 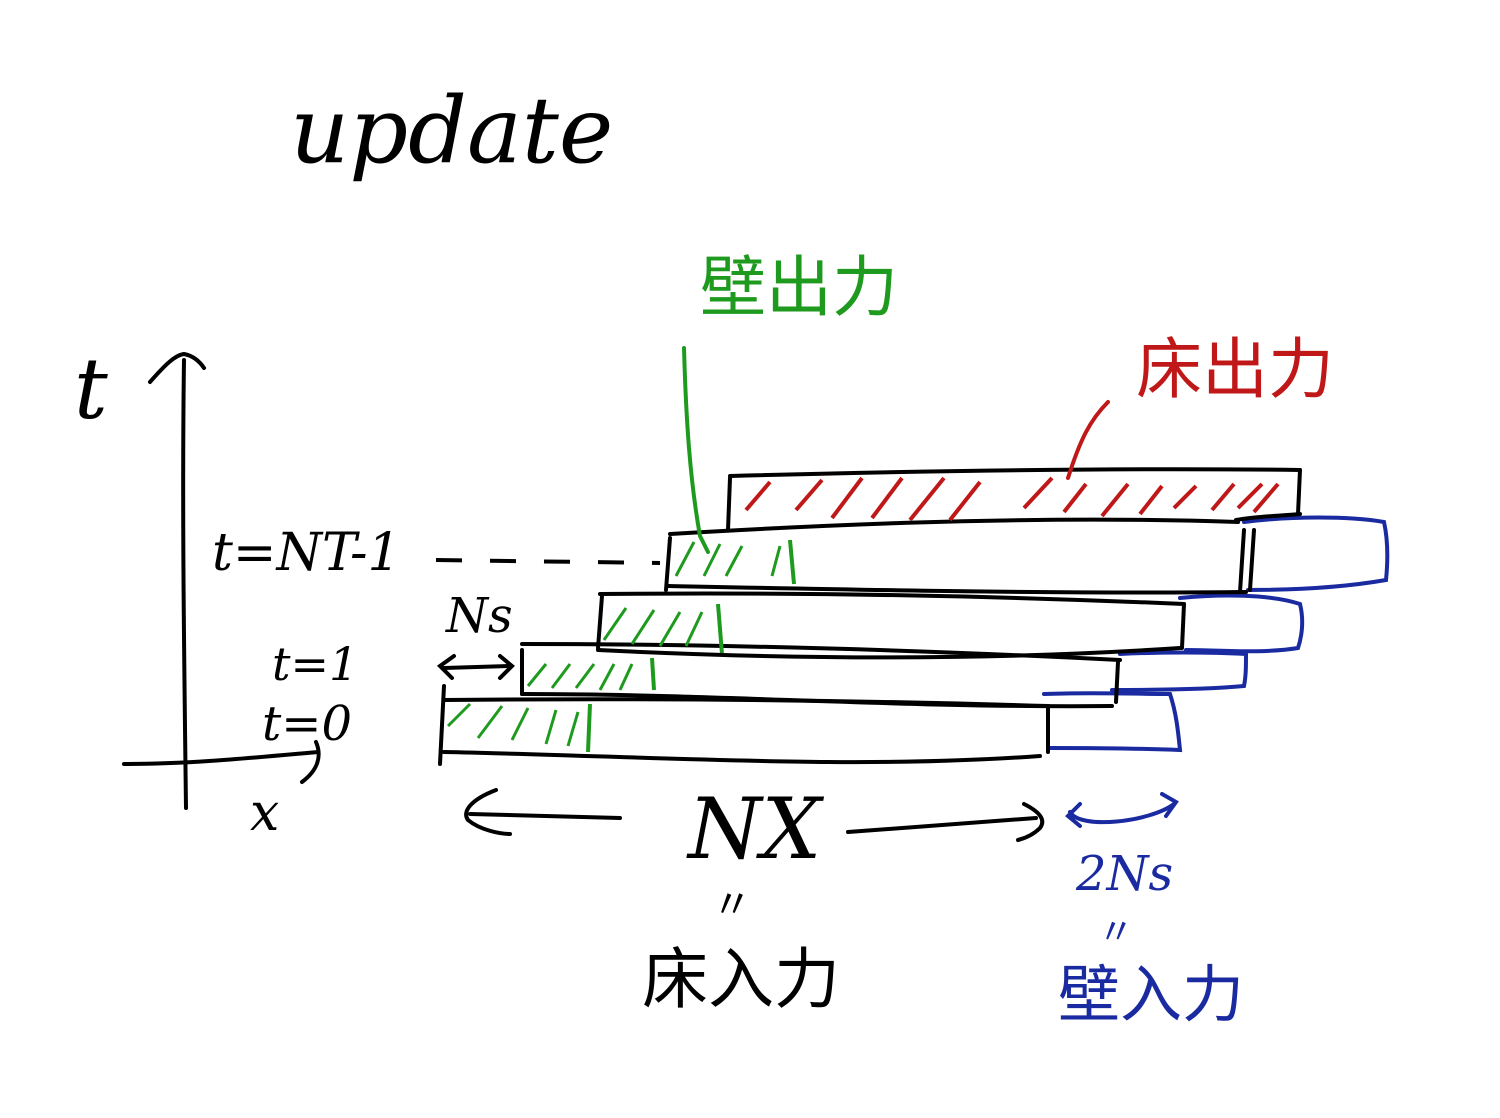 I want to click on green-hatch-tlast, so click(x=728, y=559).